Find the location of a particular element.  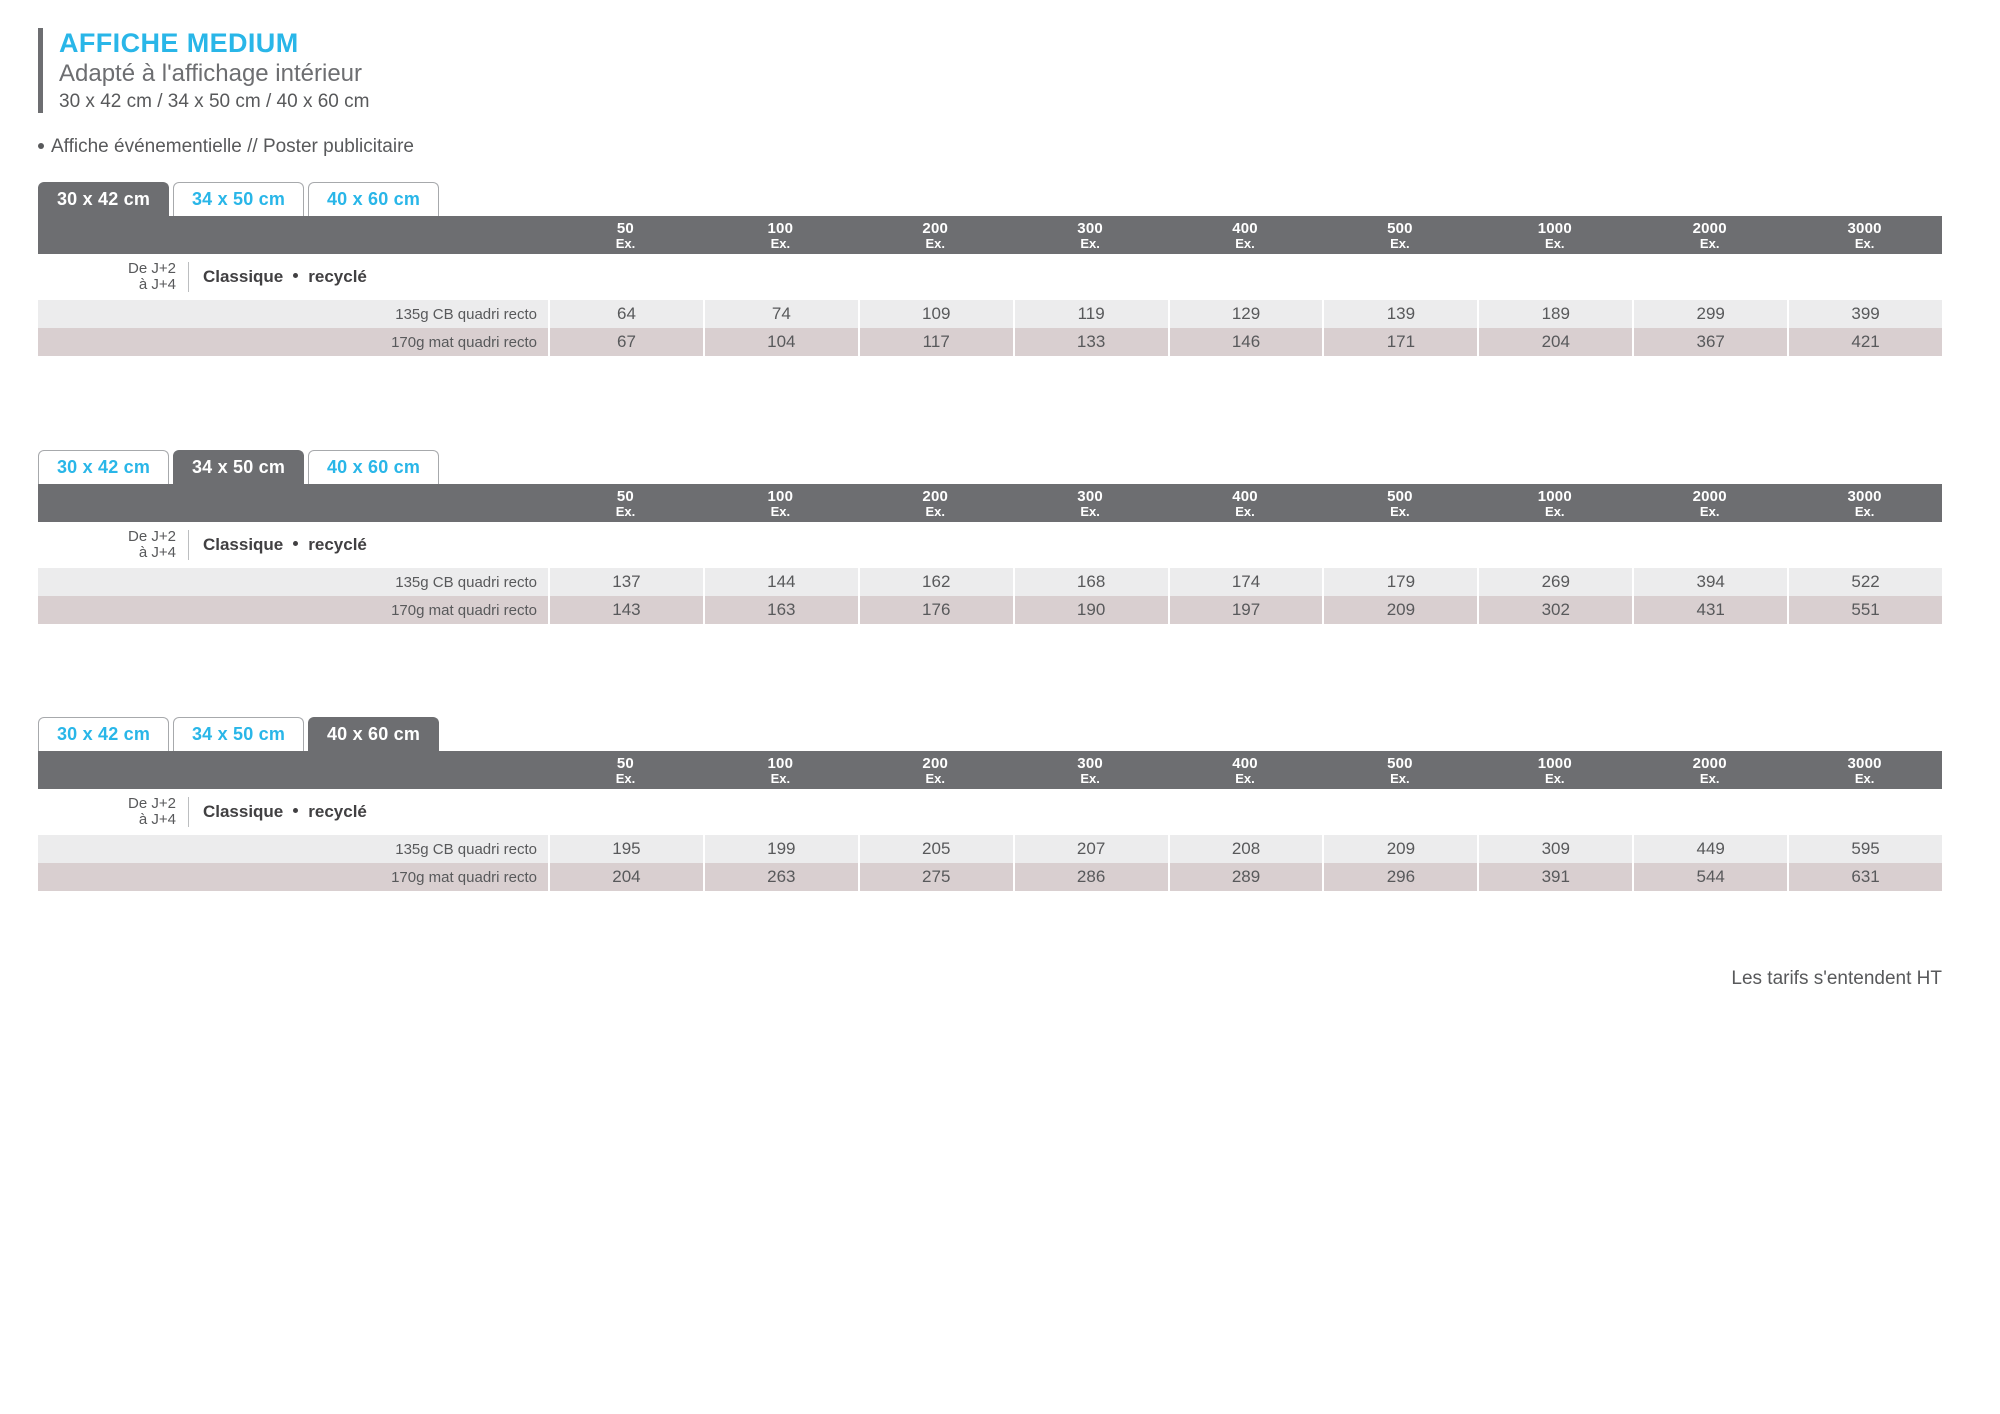

delivery-delay-line1: De J+2 is located at coordinates (152, 268).